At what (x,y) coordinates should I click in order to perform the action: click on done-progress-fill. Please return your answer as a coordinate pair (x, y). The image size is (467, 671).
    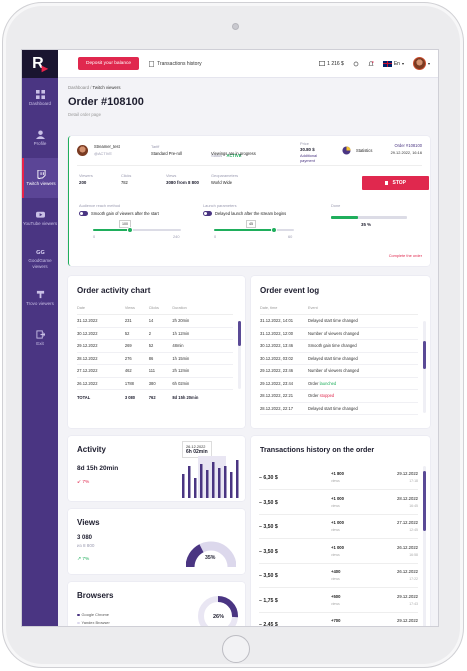
    Looking at the image, I should click on (344, 217).